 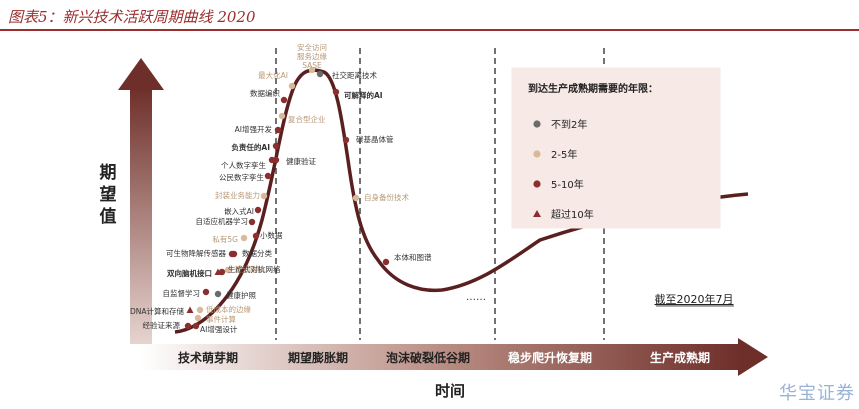 I want to click on legend-item-label: 超过10年, so click(x=572, y=214).